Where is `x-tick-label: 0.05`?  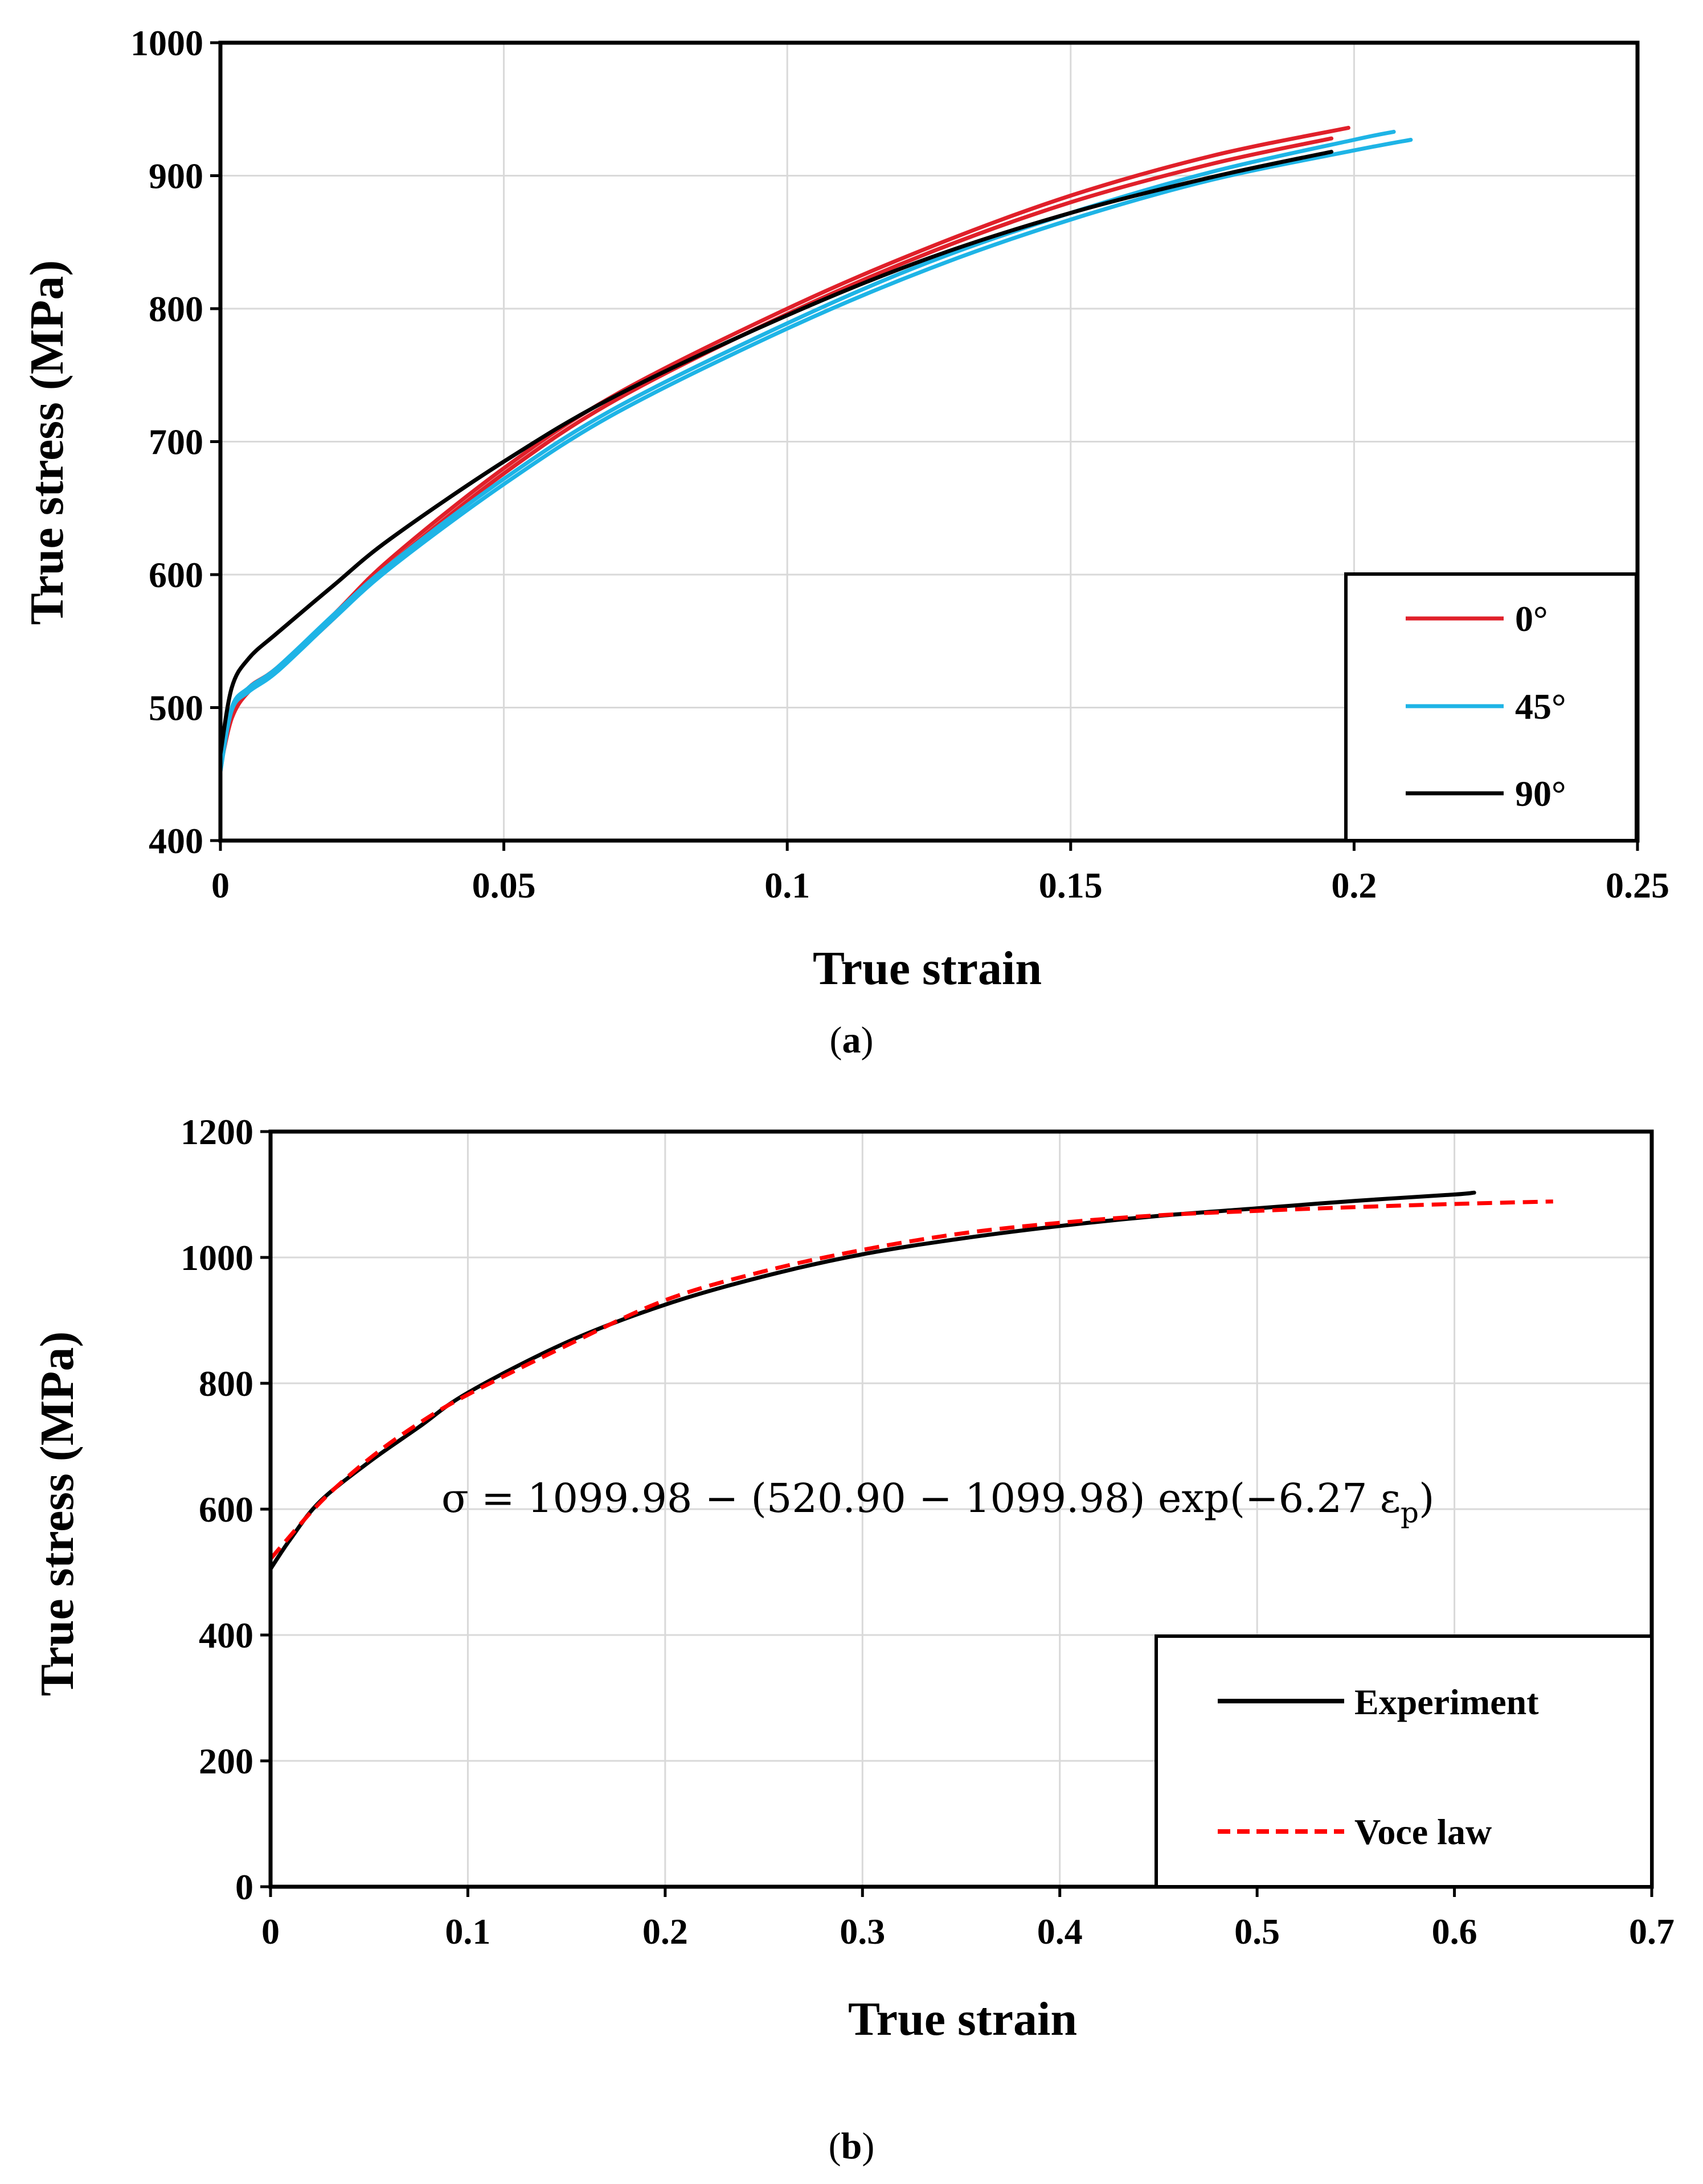 x-tick-label: 0.05 is located at coordinates (504, 885).